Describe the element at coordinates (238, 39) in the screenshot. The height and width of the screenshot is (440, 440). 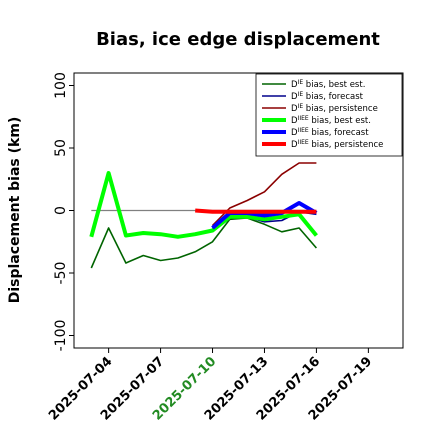
I see `chart-title: Bias, ice edge displacement` at that location.